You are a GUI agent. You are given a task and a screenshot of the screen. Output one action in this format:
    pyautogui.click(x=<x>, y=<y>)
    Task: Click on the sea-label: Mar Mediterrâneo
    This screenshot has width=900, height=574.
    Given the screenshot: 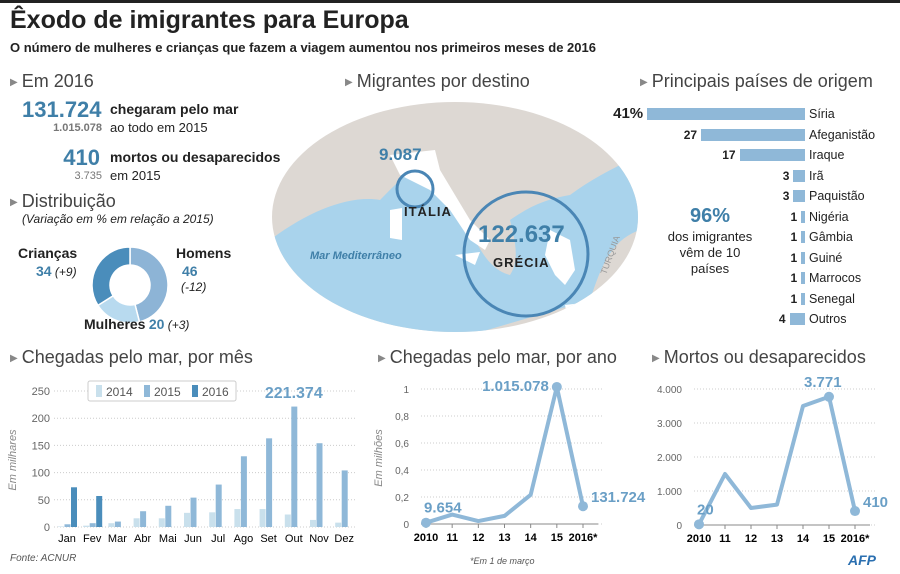 What is the action you would take?
    pyautogui.click(x=356, y=256)
    